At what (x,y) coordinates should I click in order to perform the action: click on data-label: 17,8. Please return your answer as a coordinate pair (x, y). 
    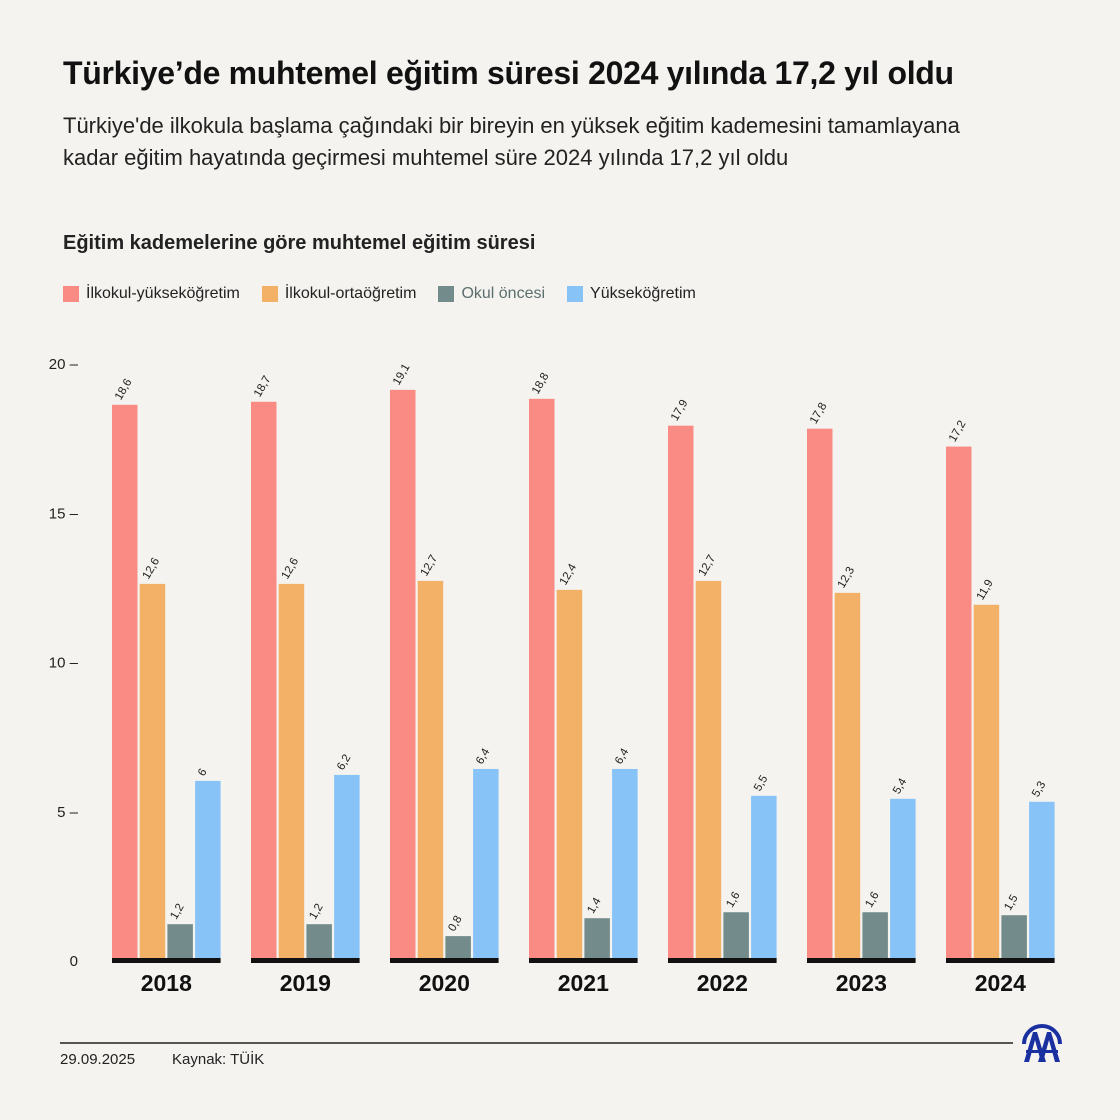
    Looking at the image, I should click on (819, 413).